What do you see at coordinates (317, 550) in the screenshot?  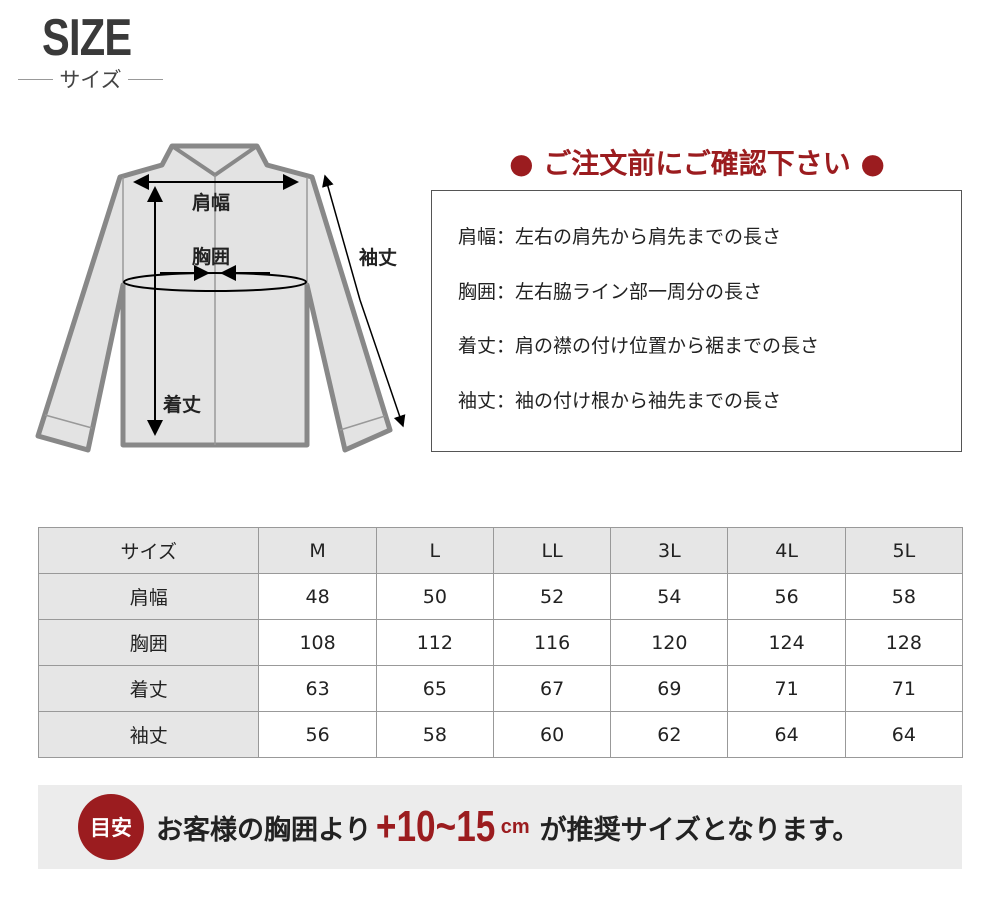 I see `table-cell: M` at bounding box center [317, 550].